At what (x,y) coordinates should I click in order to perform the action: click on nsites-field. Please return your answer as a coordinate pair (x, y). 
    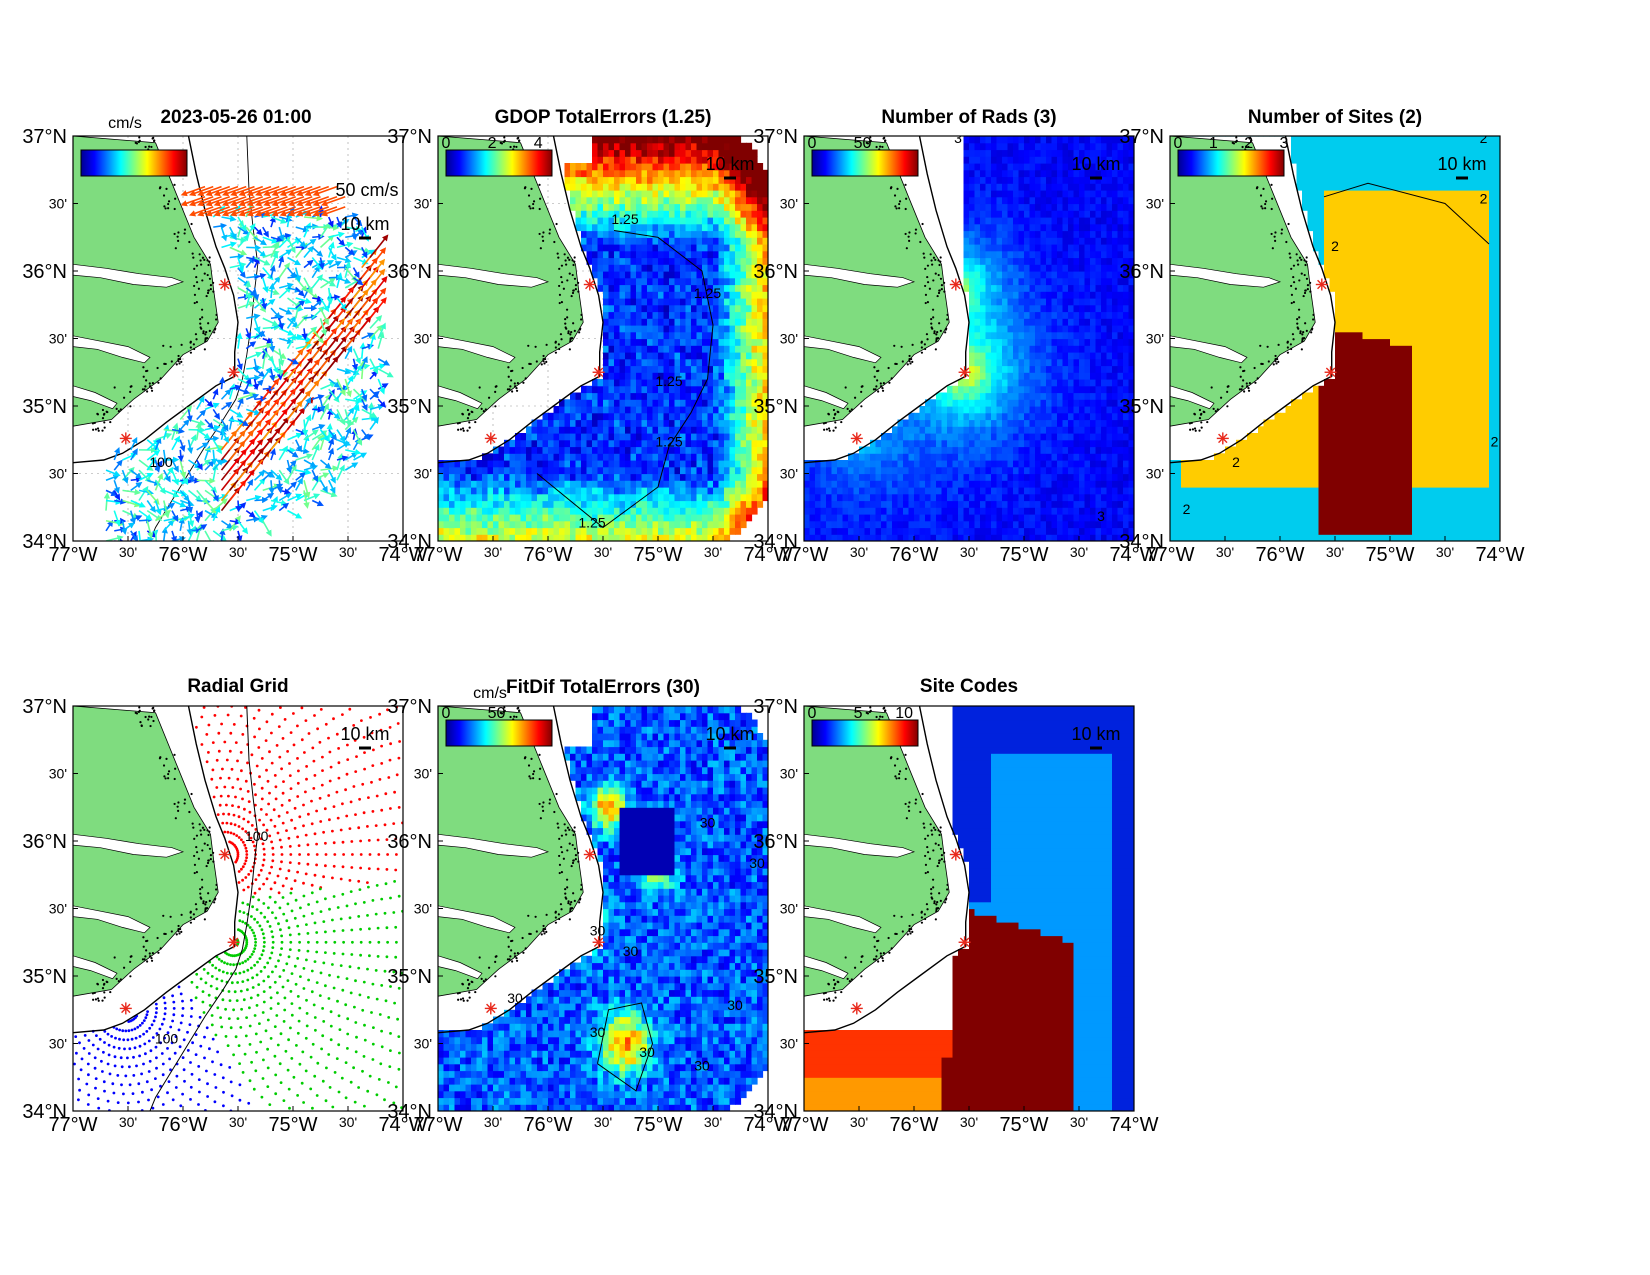
    Looking at the image, I should click on (1335, 338).